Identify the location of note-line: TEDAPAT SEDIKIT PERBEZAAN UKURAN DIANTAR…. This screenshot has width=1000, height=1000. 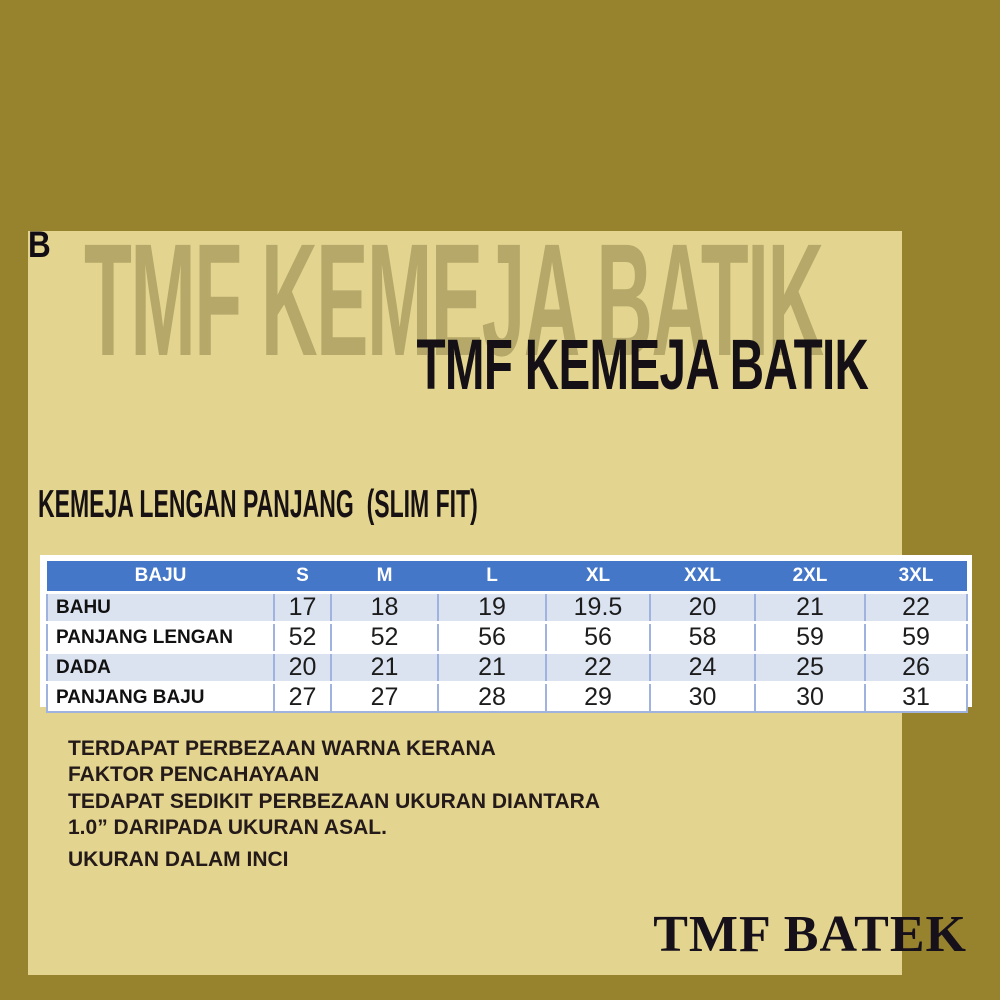
(334, 801).